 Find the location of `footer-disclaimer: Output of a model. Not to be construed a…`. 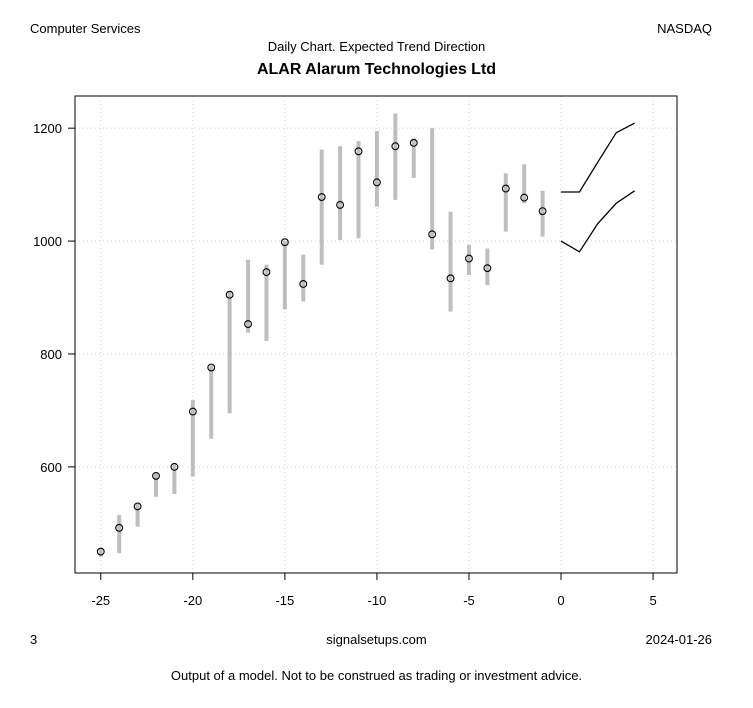

footer-disclaimer: Output of a model. Not to be construed a… is located at coordinates (376, 675).